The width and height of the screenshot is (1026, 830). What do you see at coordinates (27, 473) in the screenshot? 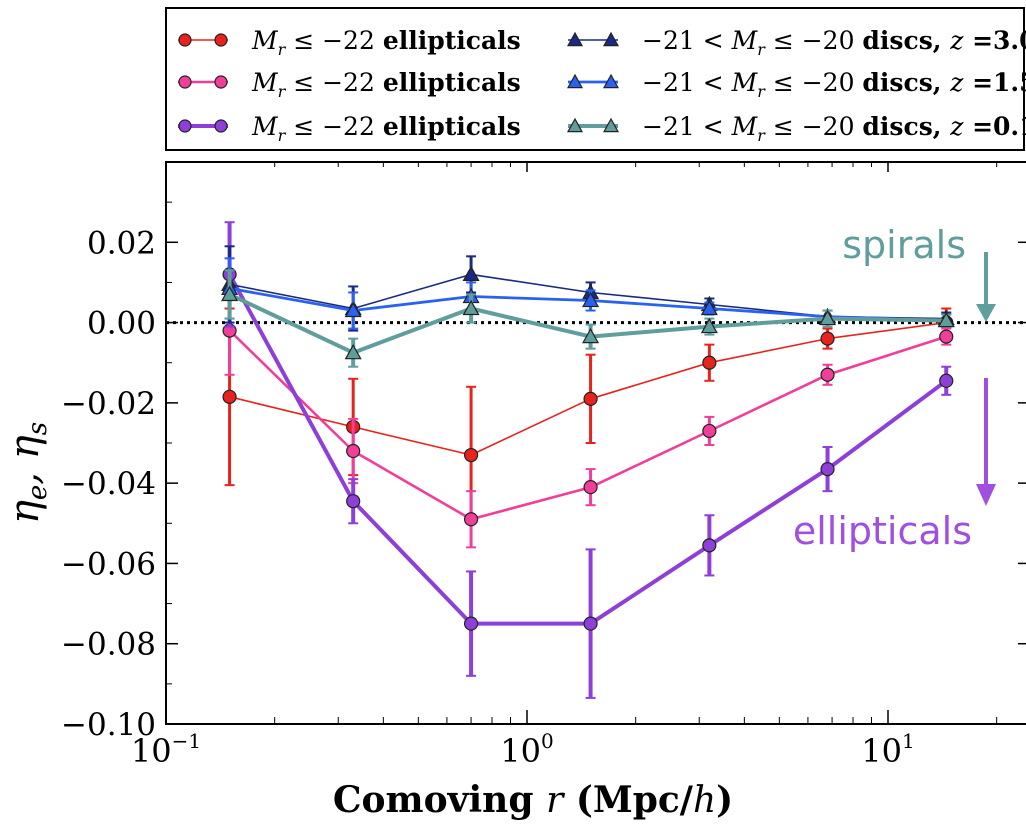
I see `y-axis-label: ηe, ηs` at bounding box center [27, 473].